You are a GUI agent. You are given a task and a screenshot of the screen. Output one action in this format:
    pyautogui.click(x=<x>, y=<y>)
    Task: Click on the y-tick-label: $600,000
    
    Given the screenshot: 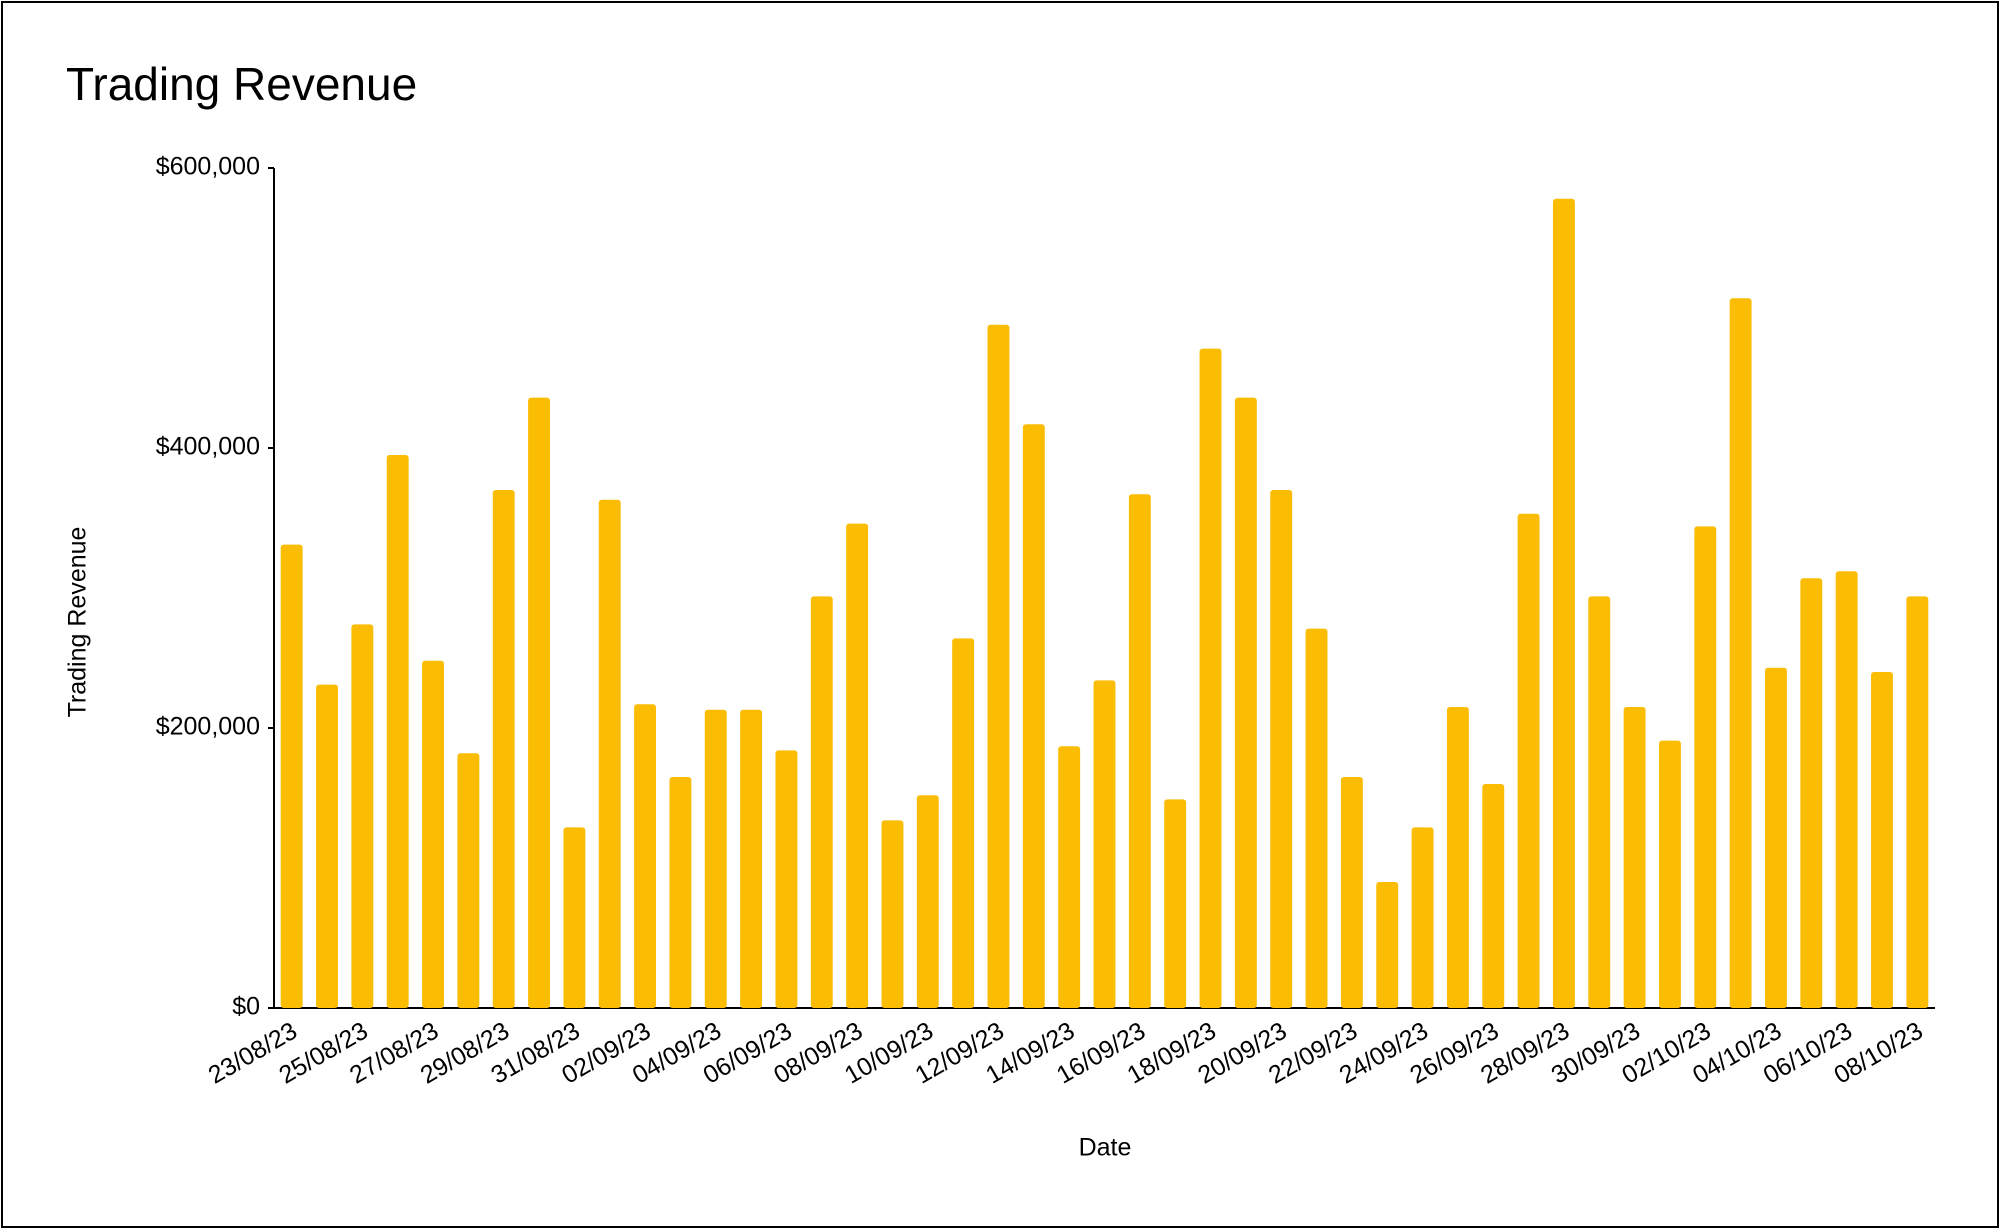 What is the action you would take?
    pyautogui.click(x=208, y=167)
    